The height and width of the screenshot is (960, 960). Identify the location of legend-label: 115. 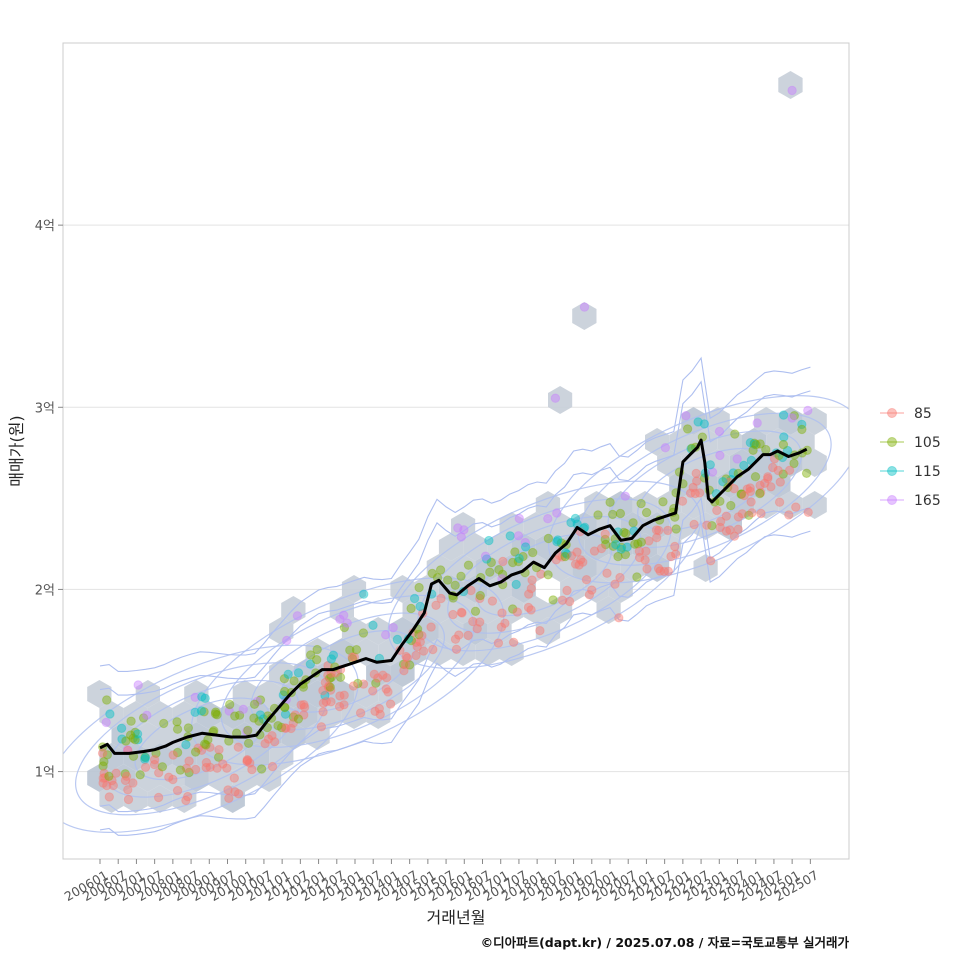
(927, 472).